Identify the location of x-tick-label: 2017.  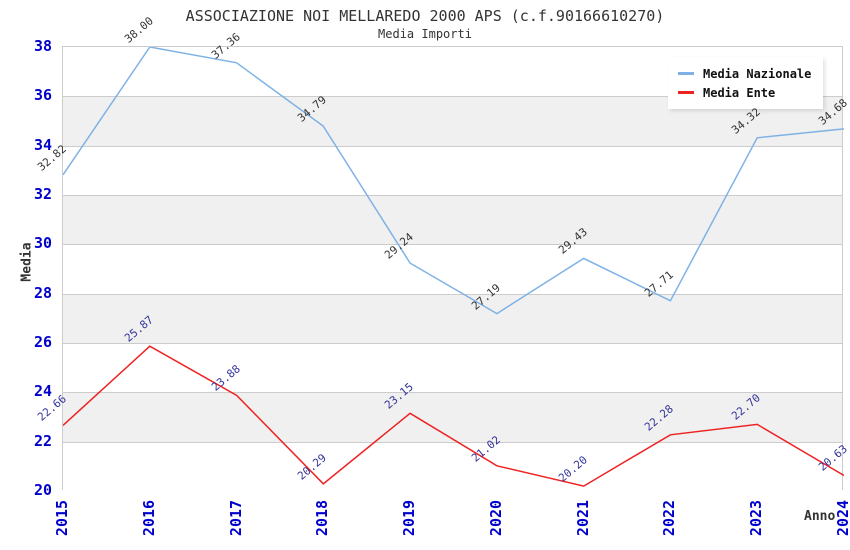
(235, 518).